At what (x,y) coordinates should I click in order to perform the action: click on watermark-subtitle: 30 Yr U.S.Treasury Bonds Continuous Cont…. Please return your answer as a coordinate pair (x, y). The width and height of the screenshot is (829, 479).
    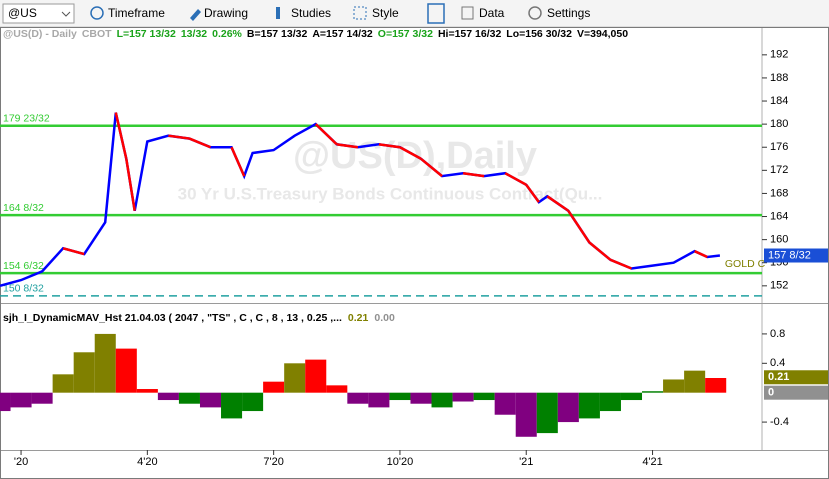
    Looking at the image, I should click on (390, 193).